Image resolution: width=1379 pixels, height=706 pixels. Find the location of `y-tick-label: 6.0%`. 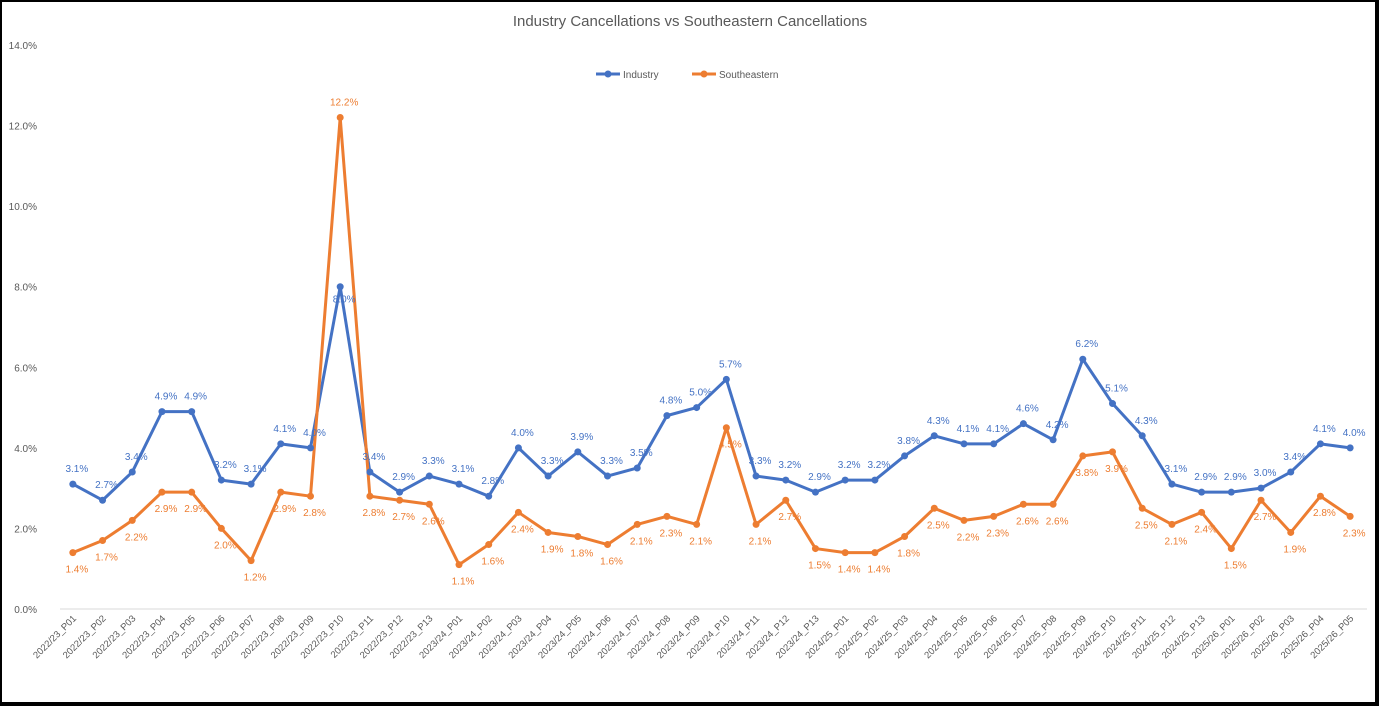

y-tick-label: 6.0% is located at coordinates (25, 368).